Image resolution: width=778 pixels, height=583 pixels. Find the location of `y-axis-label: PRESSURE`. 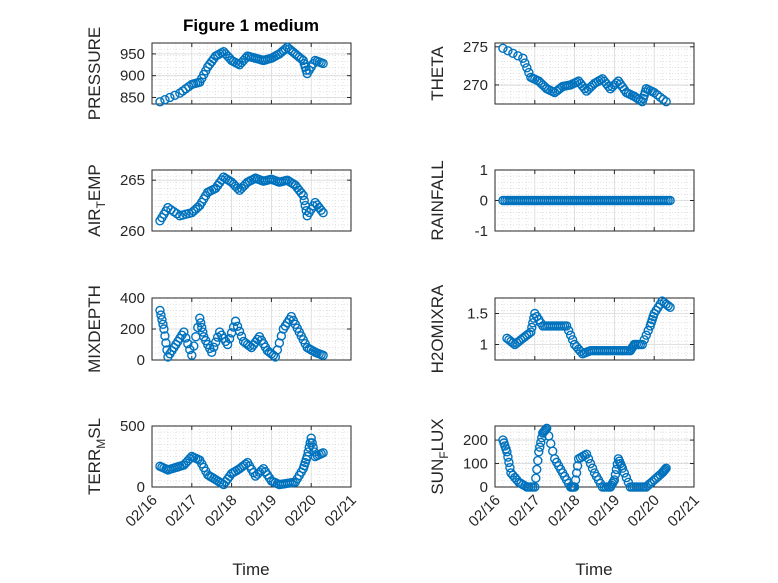

y-axis-label: PRESSURE is located at coordinates (94, 74).